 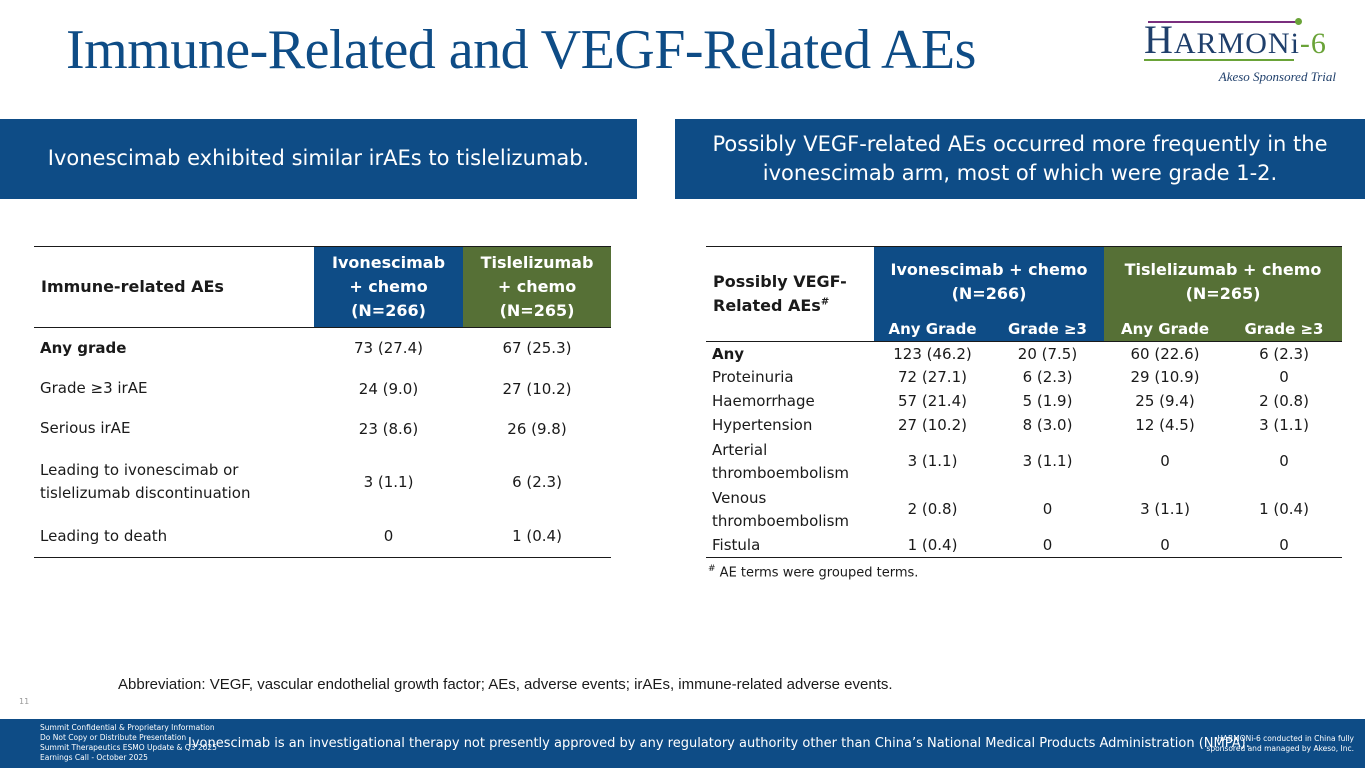 I want to click on row-label: Leading to death, so click(x=104, y=535).